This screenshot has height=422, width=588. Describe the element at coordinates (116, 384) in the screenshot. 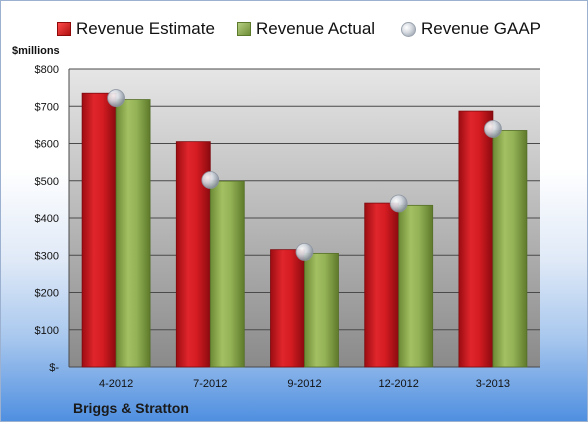

I see `x-tick-label: 4-2012` at that location.